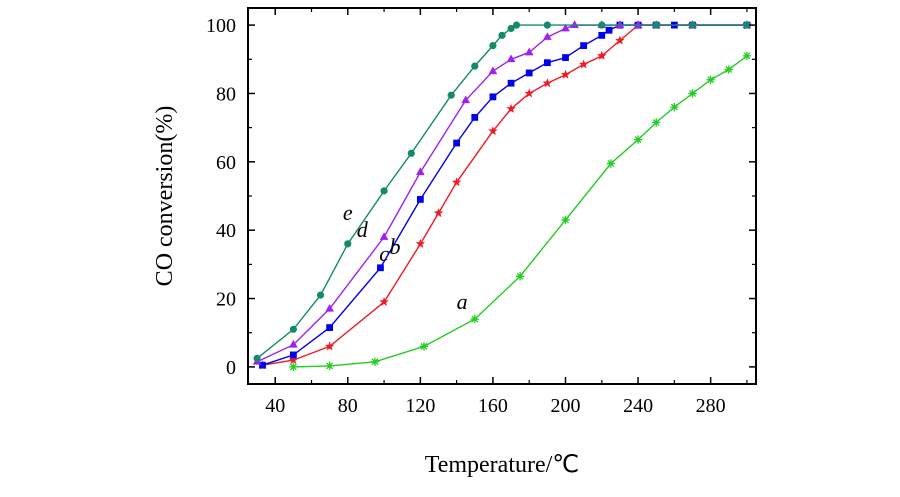 This screenshot has width=900, height=497. What do you see at coordinates (638, 406) in the screenshot?
I see `x-tick-label-240: 240` at bounding box center [638, 406].